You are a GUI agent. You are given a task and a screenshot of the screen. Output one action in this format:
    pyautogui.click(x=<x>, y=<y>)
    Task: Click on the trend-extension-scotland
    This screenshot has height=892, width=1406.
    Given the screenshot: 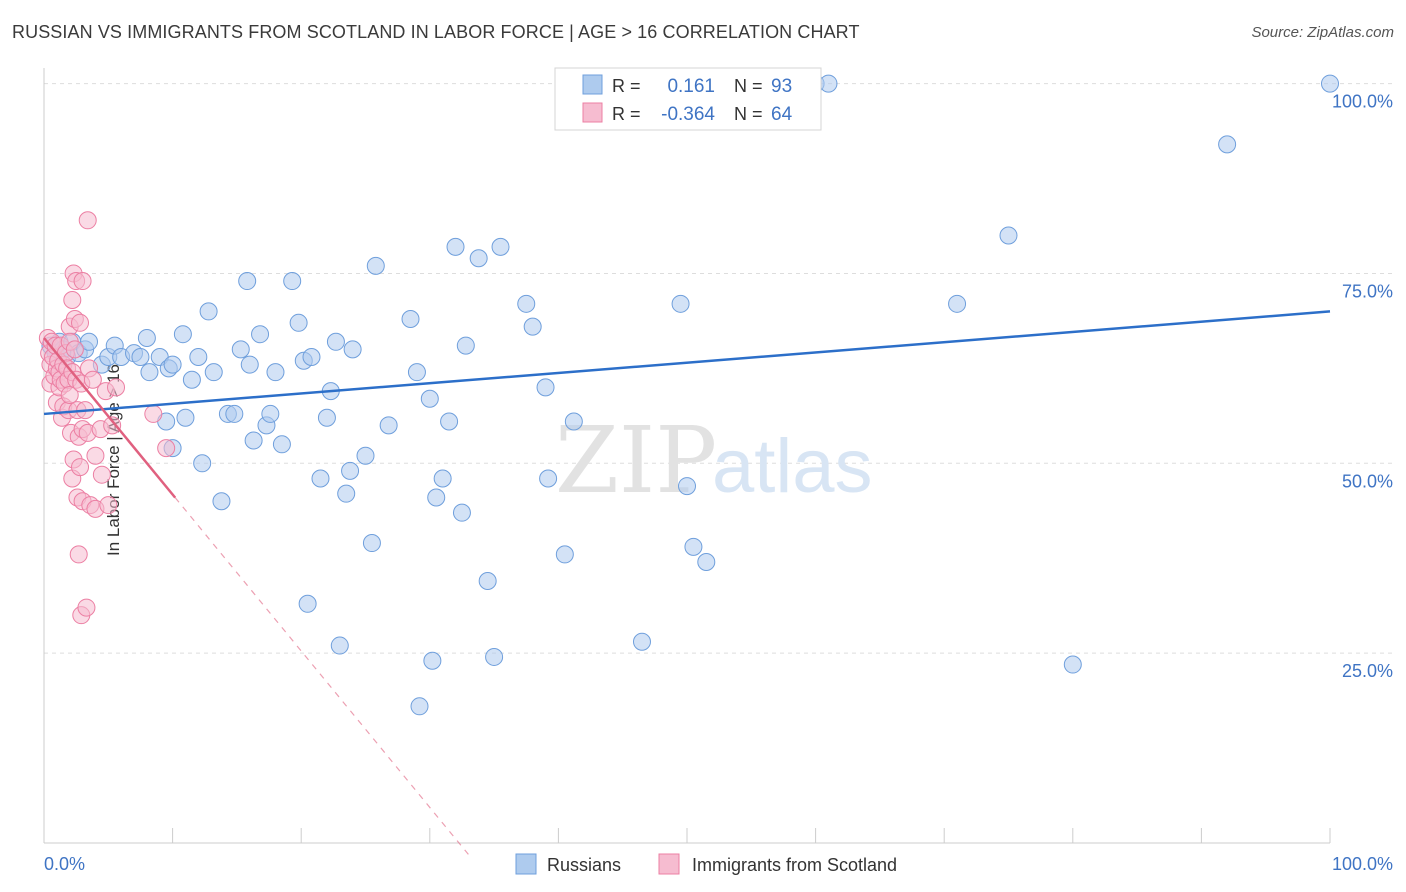 What is the action you would take?
    pyautogui.click(x=321, y=676)
    